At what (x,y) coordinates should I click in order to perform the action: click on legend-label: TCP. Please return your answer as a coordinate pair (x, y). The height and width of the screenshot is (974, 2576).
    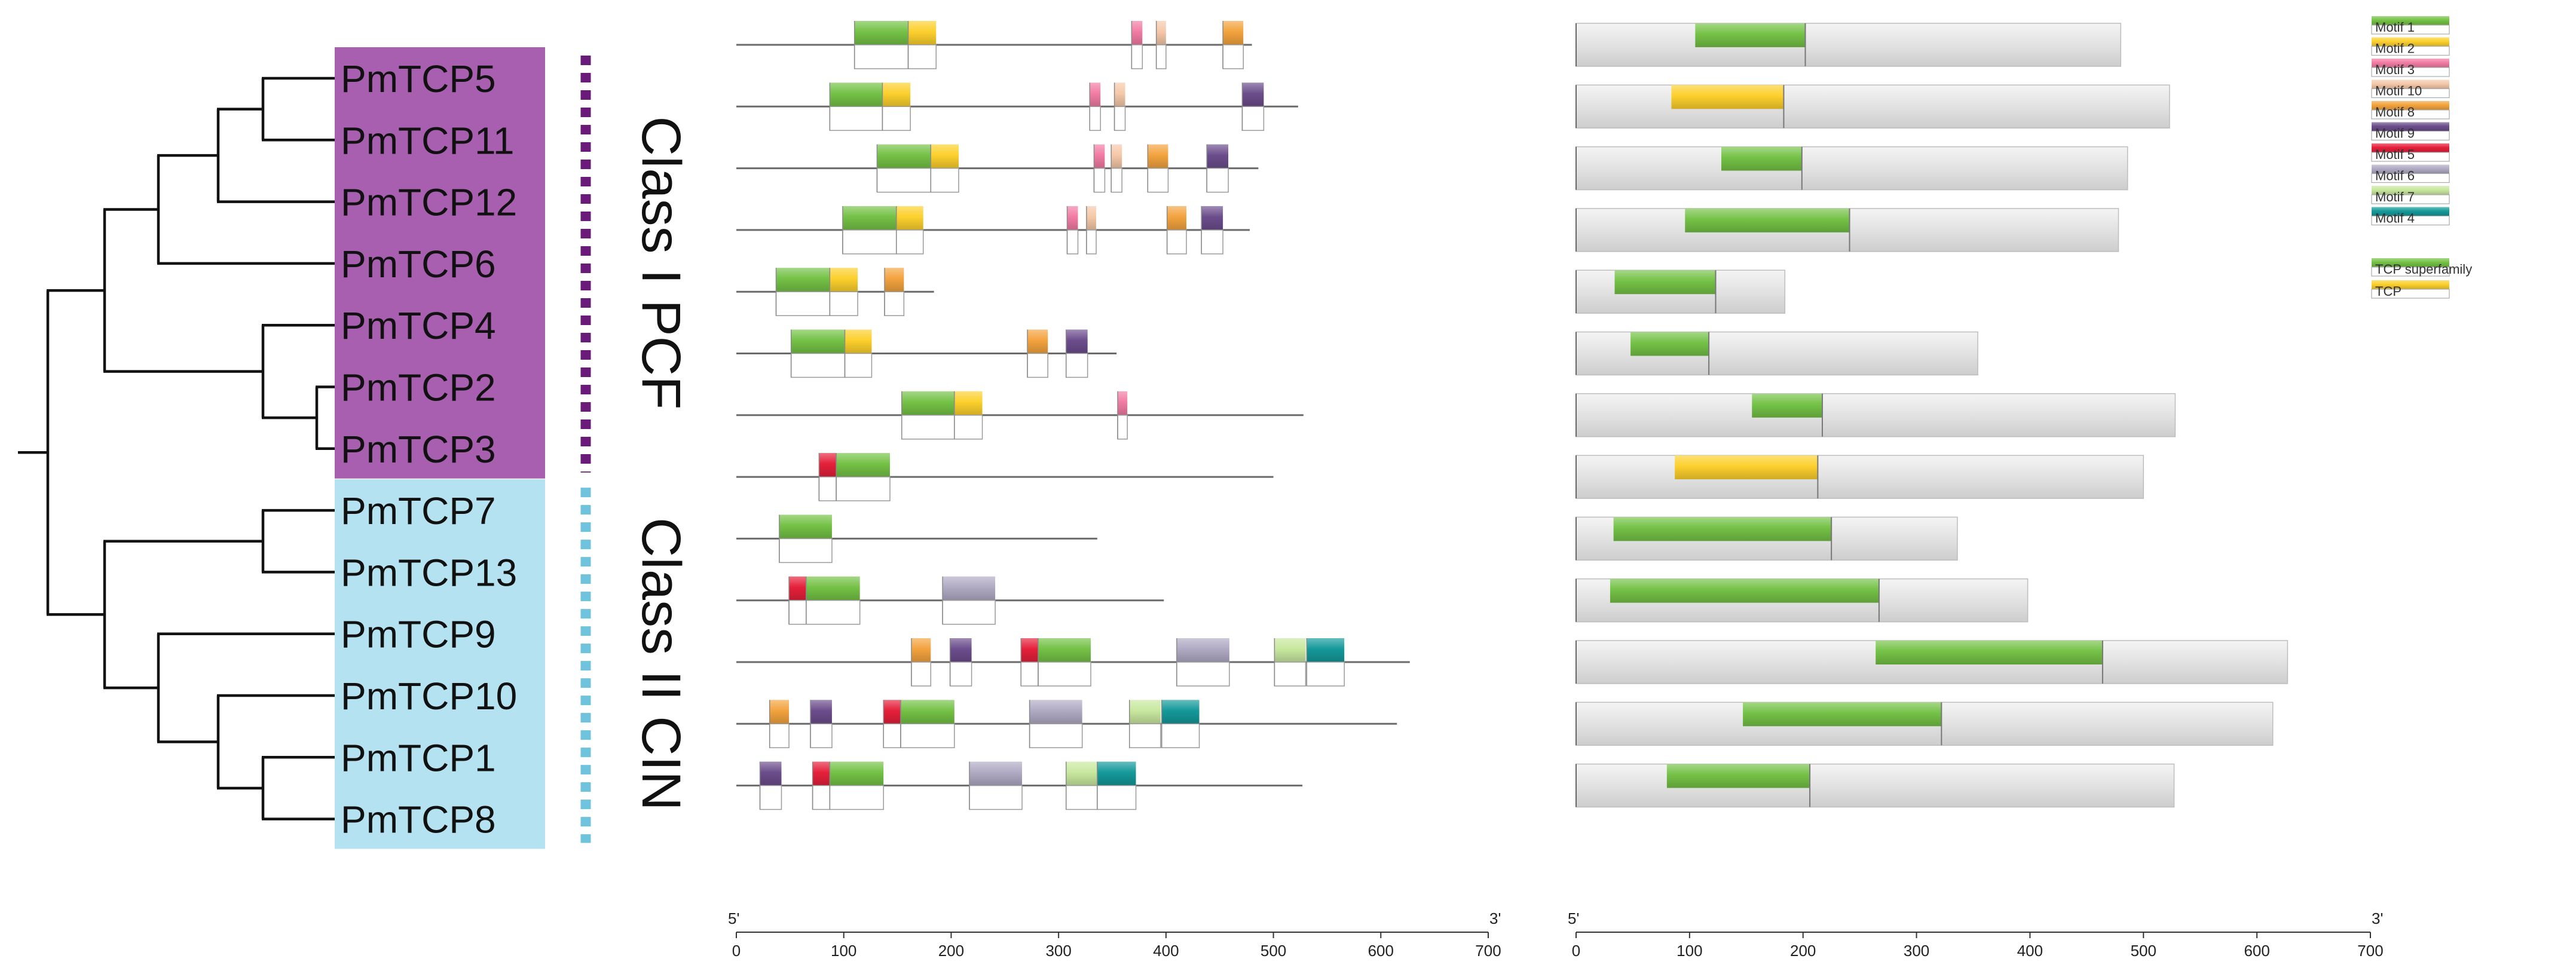
    Looking at the image, I should click on (2388, 291).